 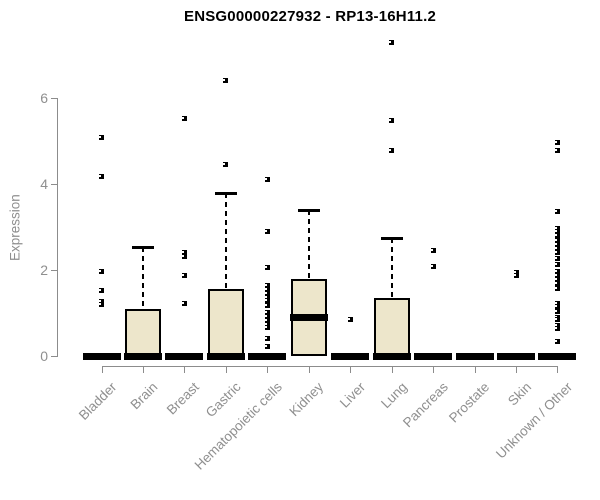 What do you see at coordinates (352, 395) in the screenshot?
I see `x-axis-category-label: Liver` at bounding box center [352, 395].